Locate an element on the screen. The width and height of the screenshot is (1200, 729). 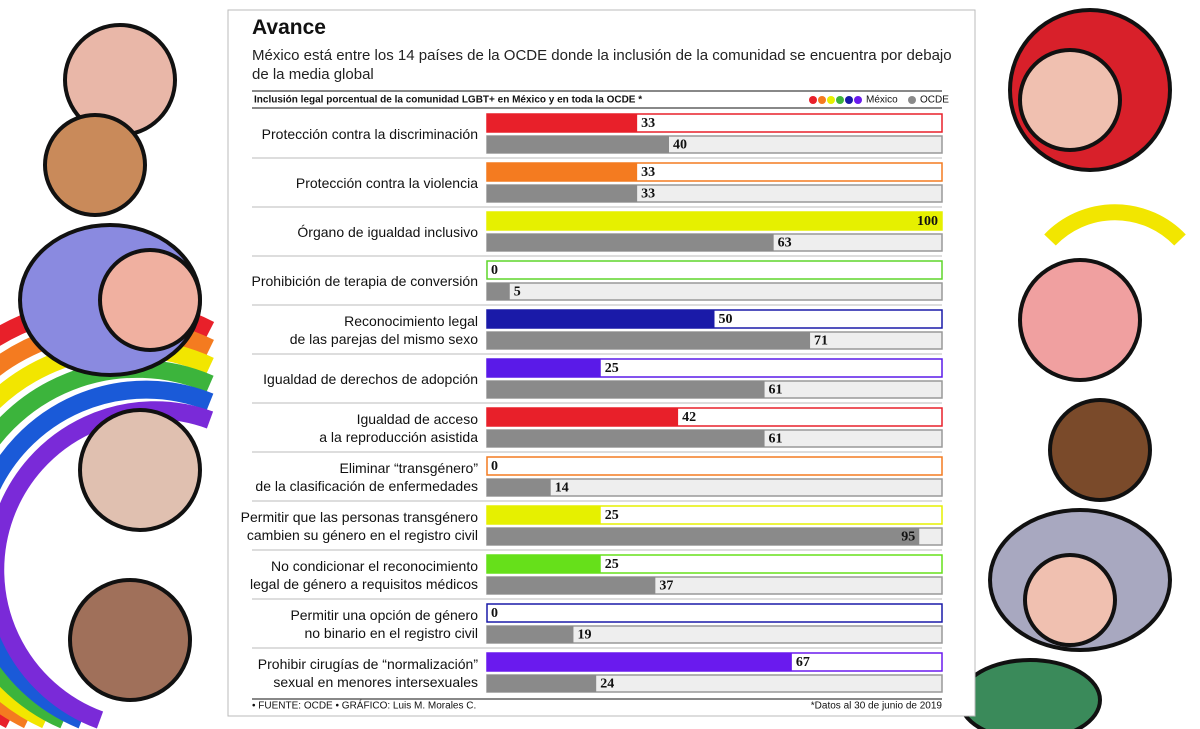
legend-label: México is located at coordinates (882, 100).